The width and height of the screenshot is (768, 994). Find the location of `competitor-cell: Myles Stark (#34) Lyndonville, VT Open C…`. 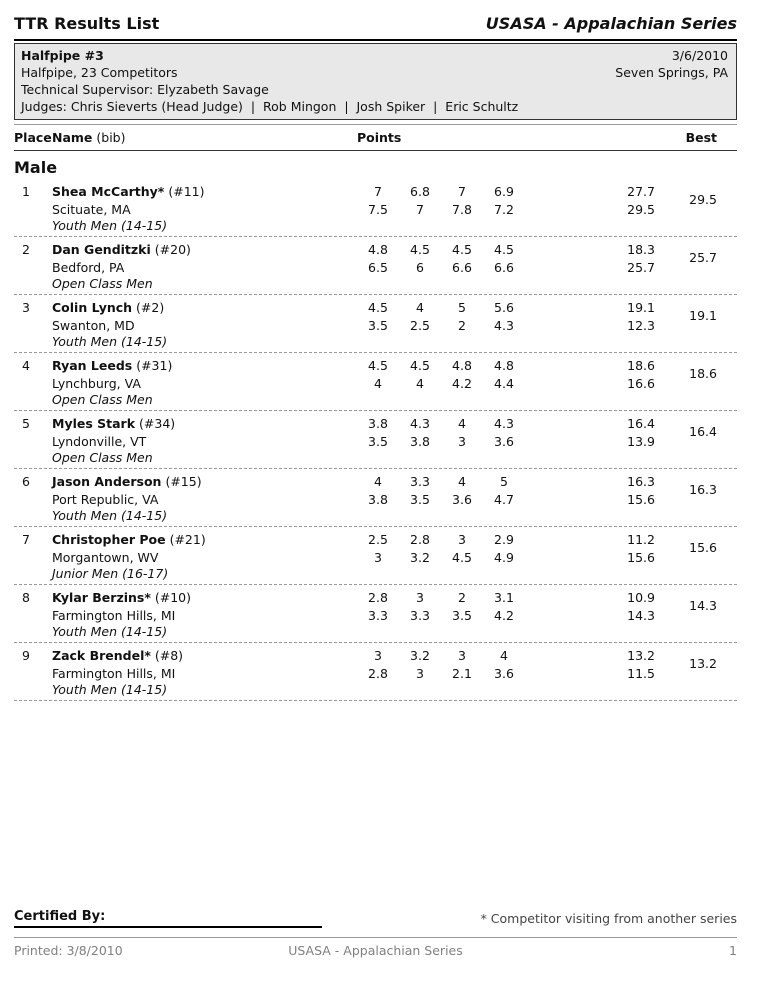

competitor-cell: Myles Stark (#34) Lyndonville, VT Open C… is located at coordinates (204, 440).